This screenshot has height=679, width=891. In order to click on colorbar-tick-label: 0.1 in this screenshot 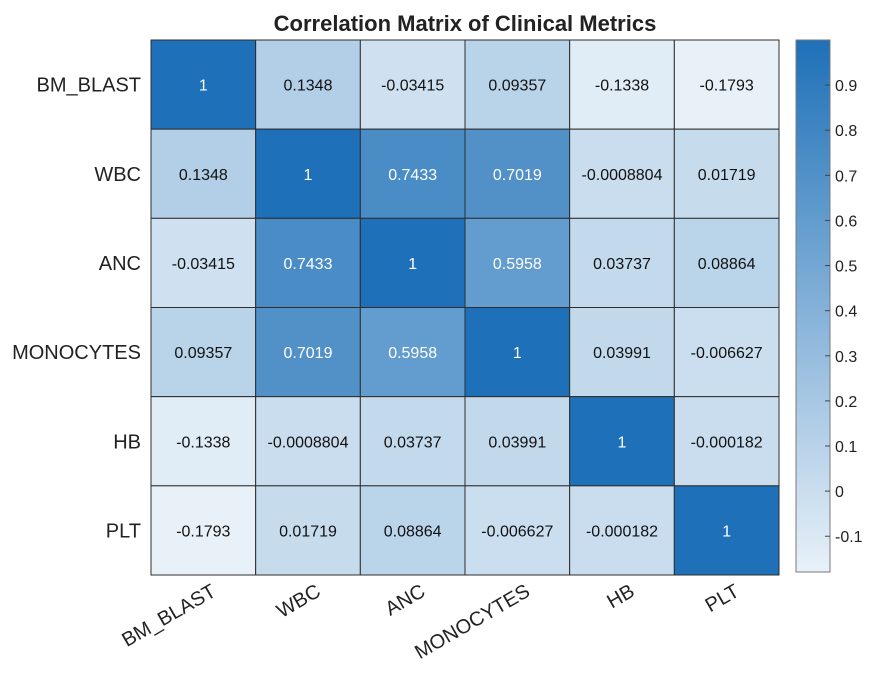, I will do `click(846, 447)`.